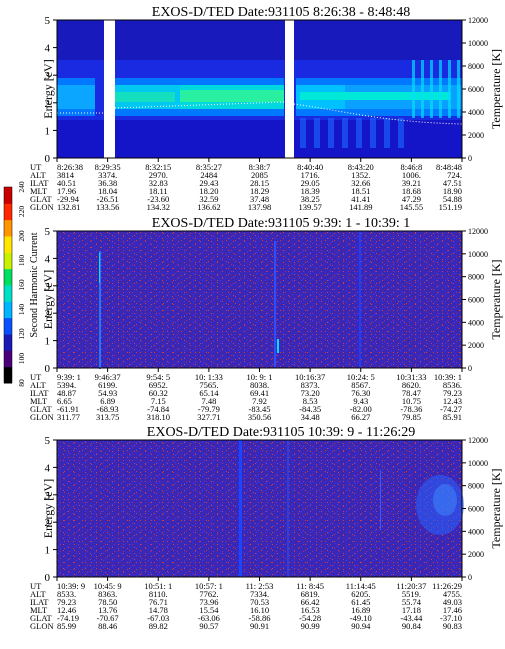  Describe the element at coordinates (411, 377) in the screenshot. I see `ephemeris-value: 10:31:33` at that location.